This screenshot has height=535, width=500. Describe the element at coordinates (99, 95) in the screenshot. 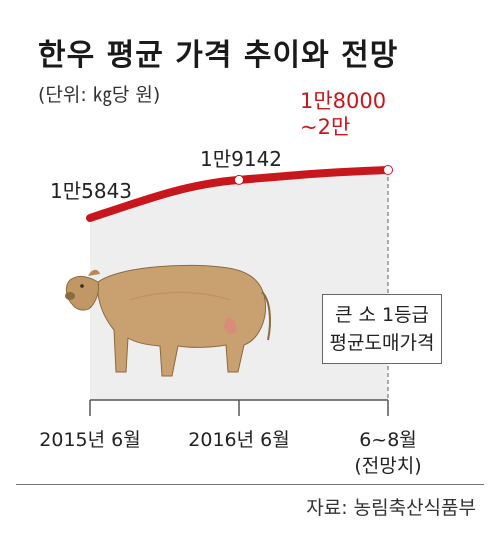

I see `unit-label: (단위: ㎏당 원)` at that location.